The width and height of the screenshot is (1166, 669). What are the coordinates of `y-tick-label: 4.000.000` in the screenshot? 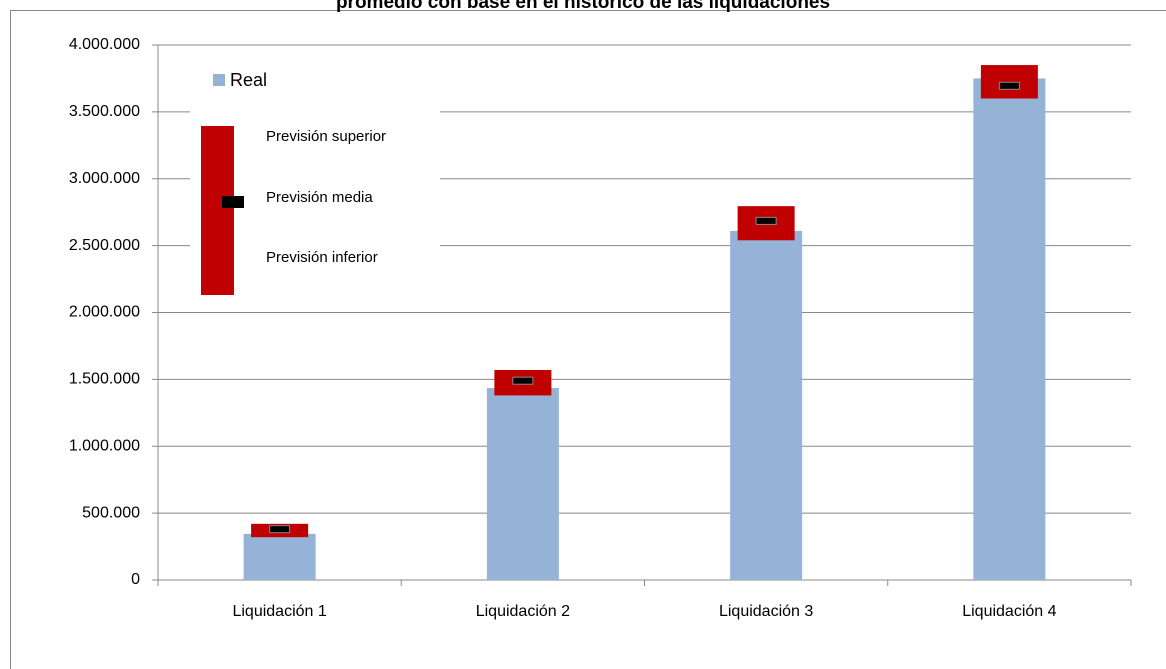 It's located at (104, 44).